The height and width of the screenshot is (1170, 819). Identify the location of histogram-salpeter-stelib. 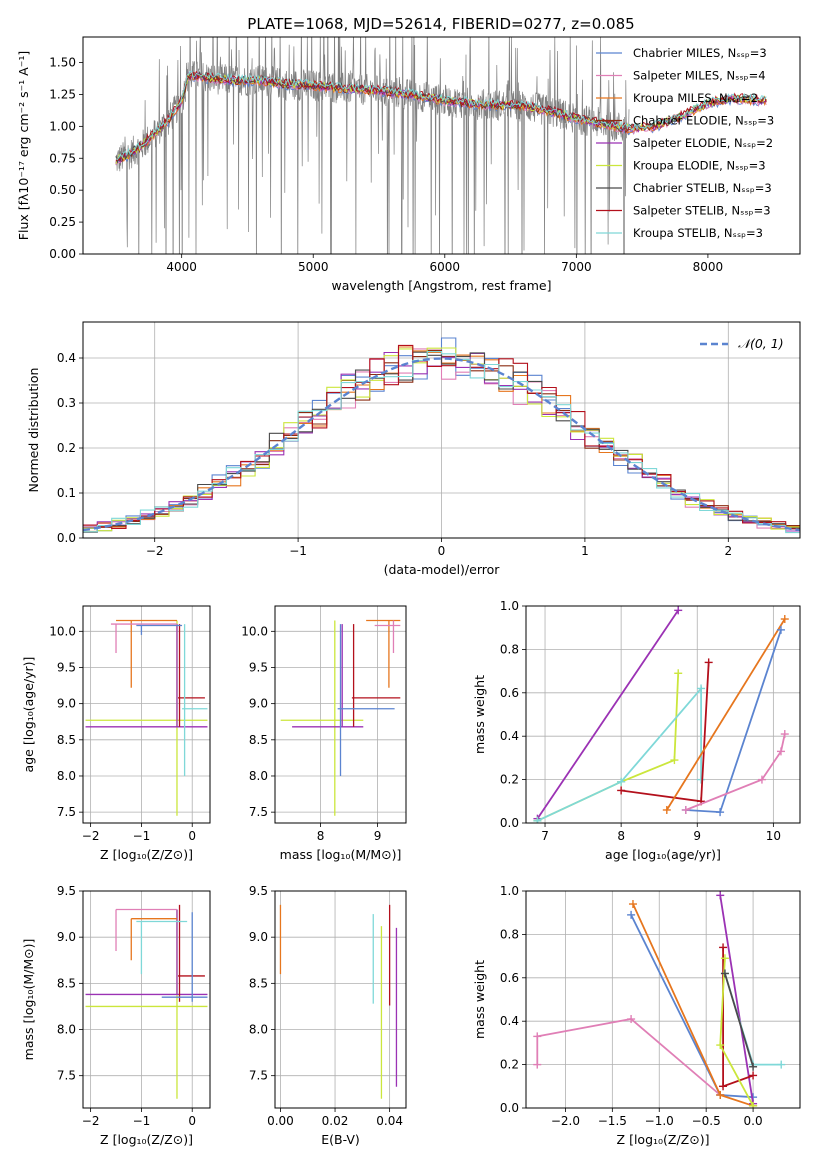
(441, 437).